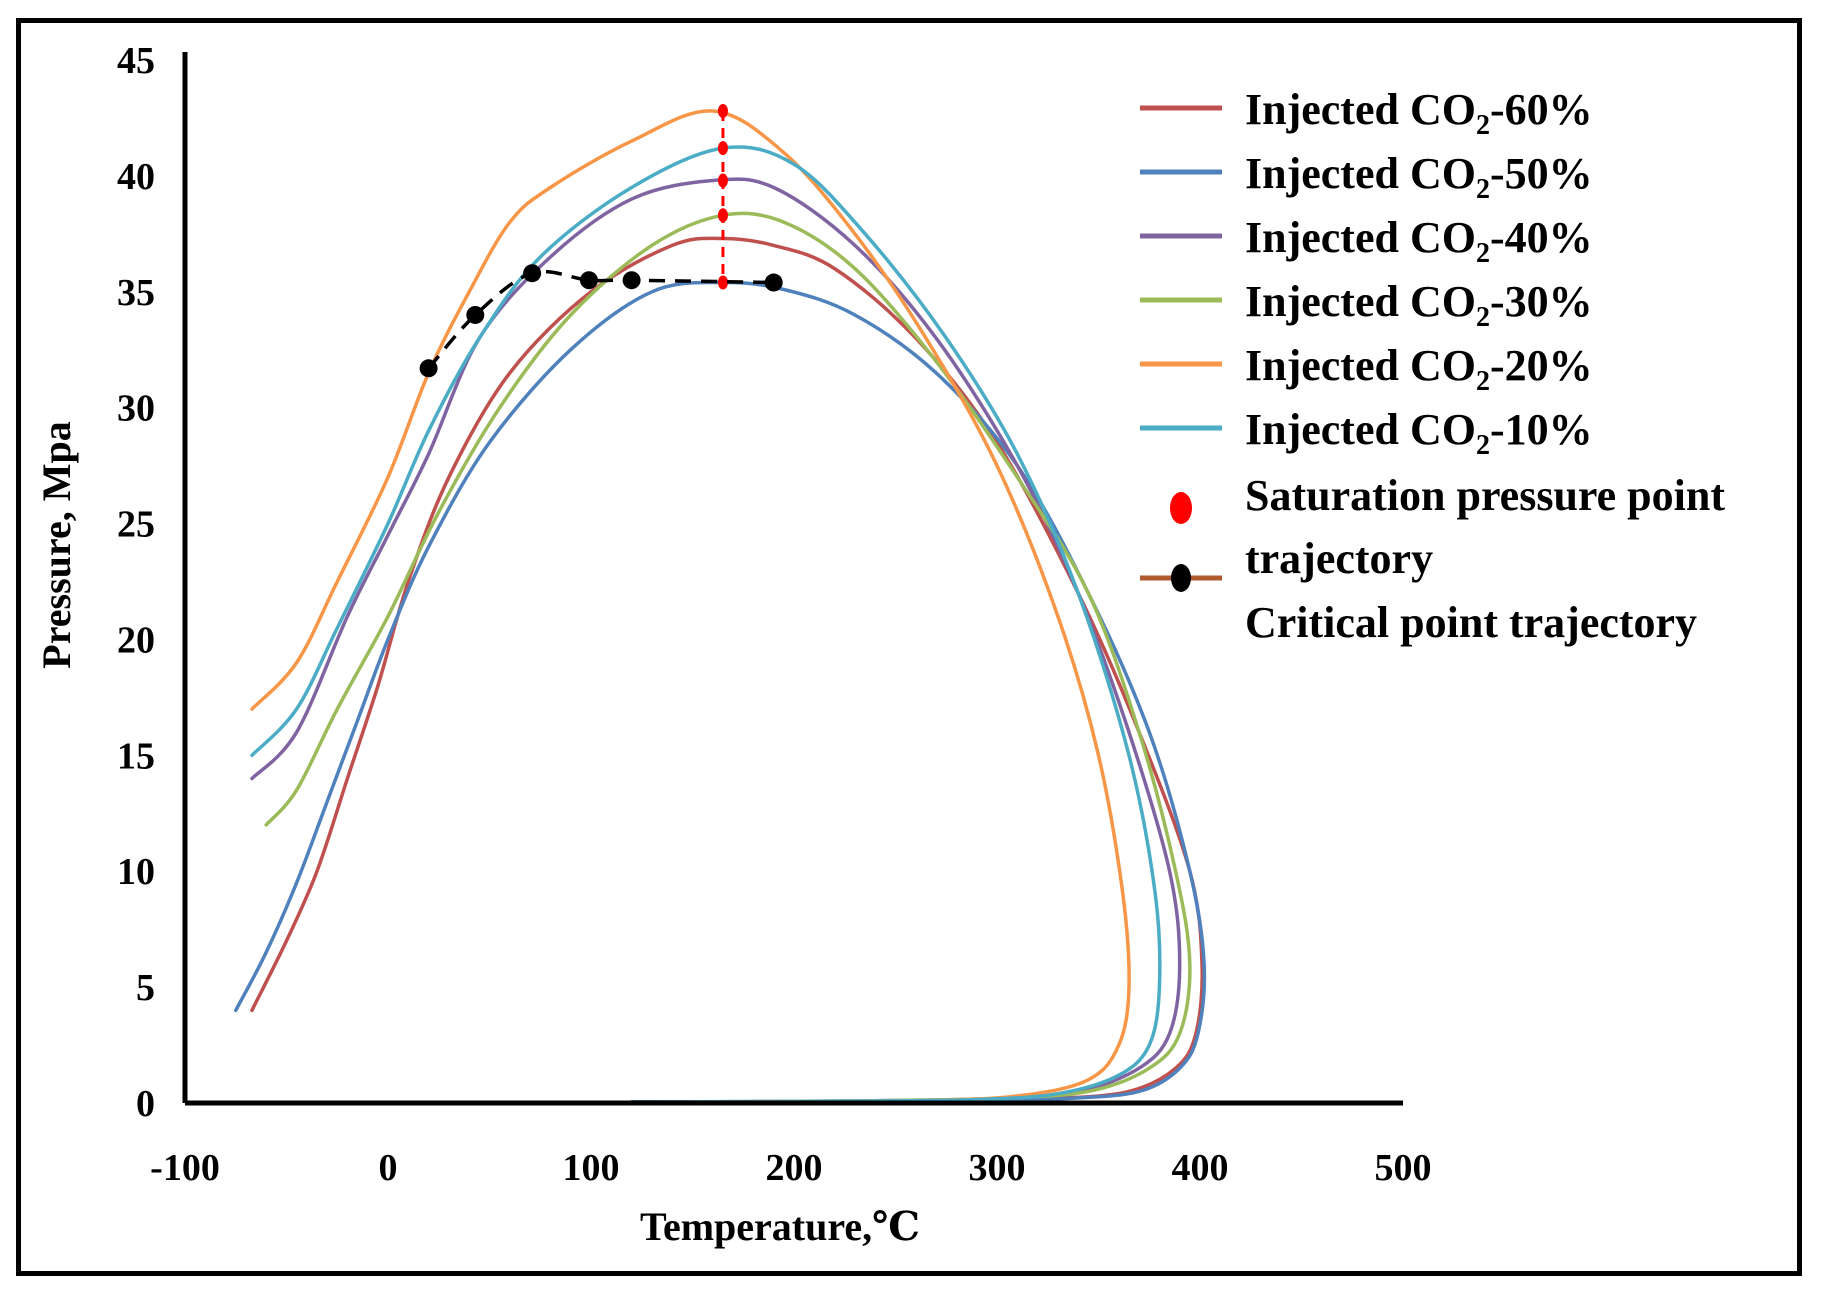 This screenshot has width=1824, height=1298. What do you see at coordinates (780, 1226) in the screenshot?
I see `x-axis-title: Temperature,℃` at bounding box center [780, 1226].